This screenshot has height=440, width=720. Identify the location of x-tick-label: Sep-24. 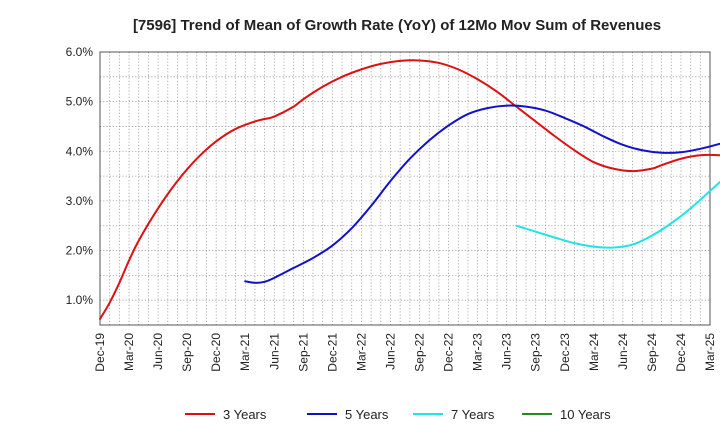
(652, 352).